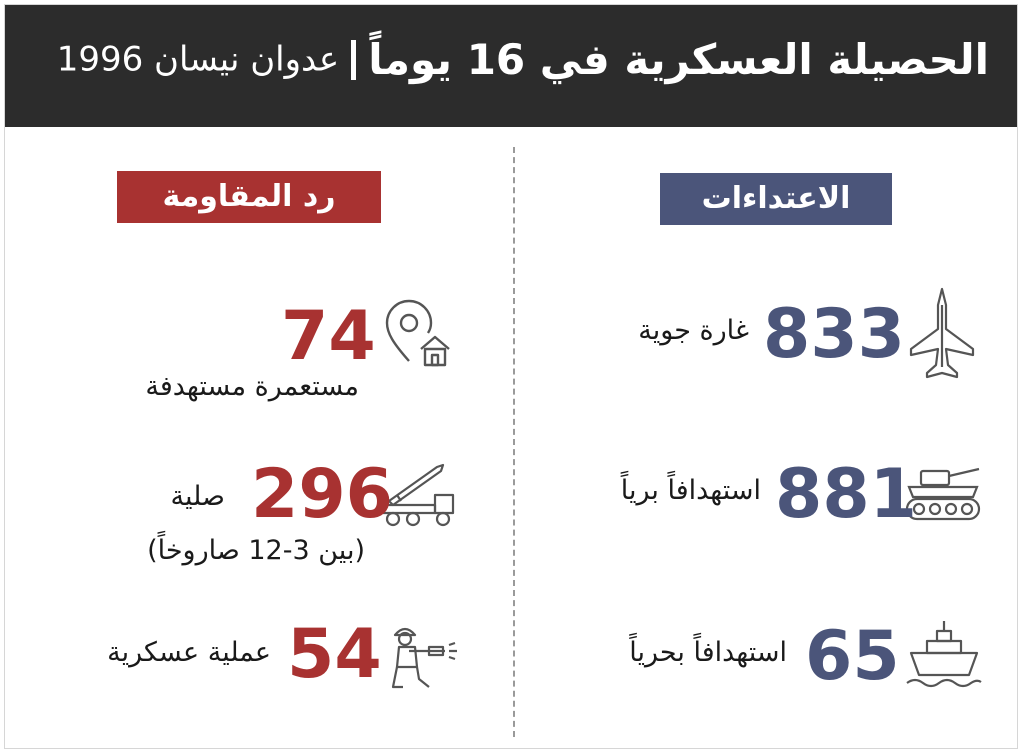  I want to click on salvos-label: صلية, so click(198, 496).